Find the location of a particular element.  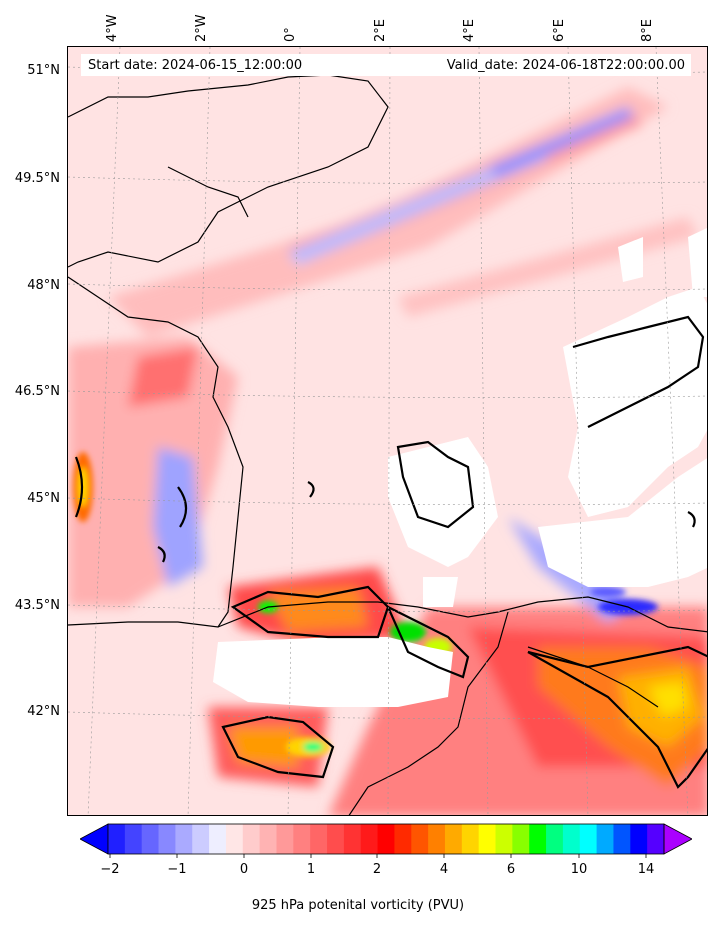

colorbar-tick-label: 0 is located at coordinates (244, 869).